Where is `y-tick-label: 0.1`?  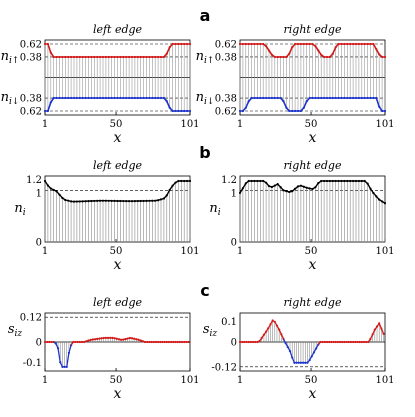 y-tick-label: 0.1 is located at coordinates (229, 322).